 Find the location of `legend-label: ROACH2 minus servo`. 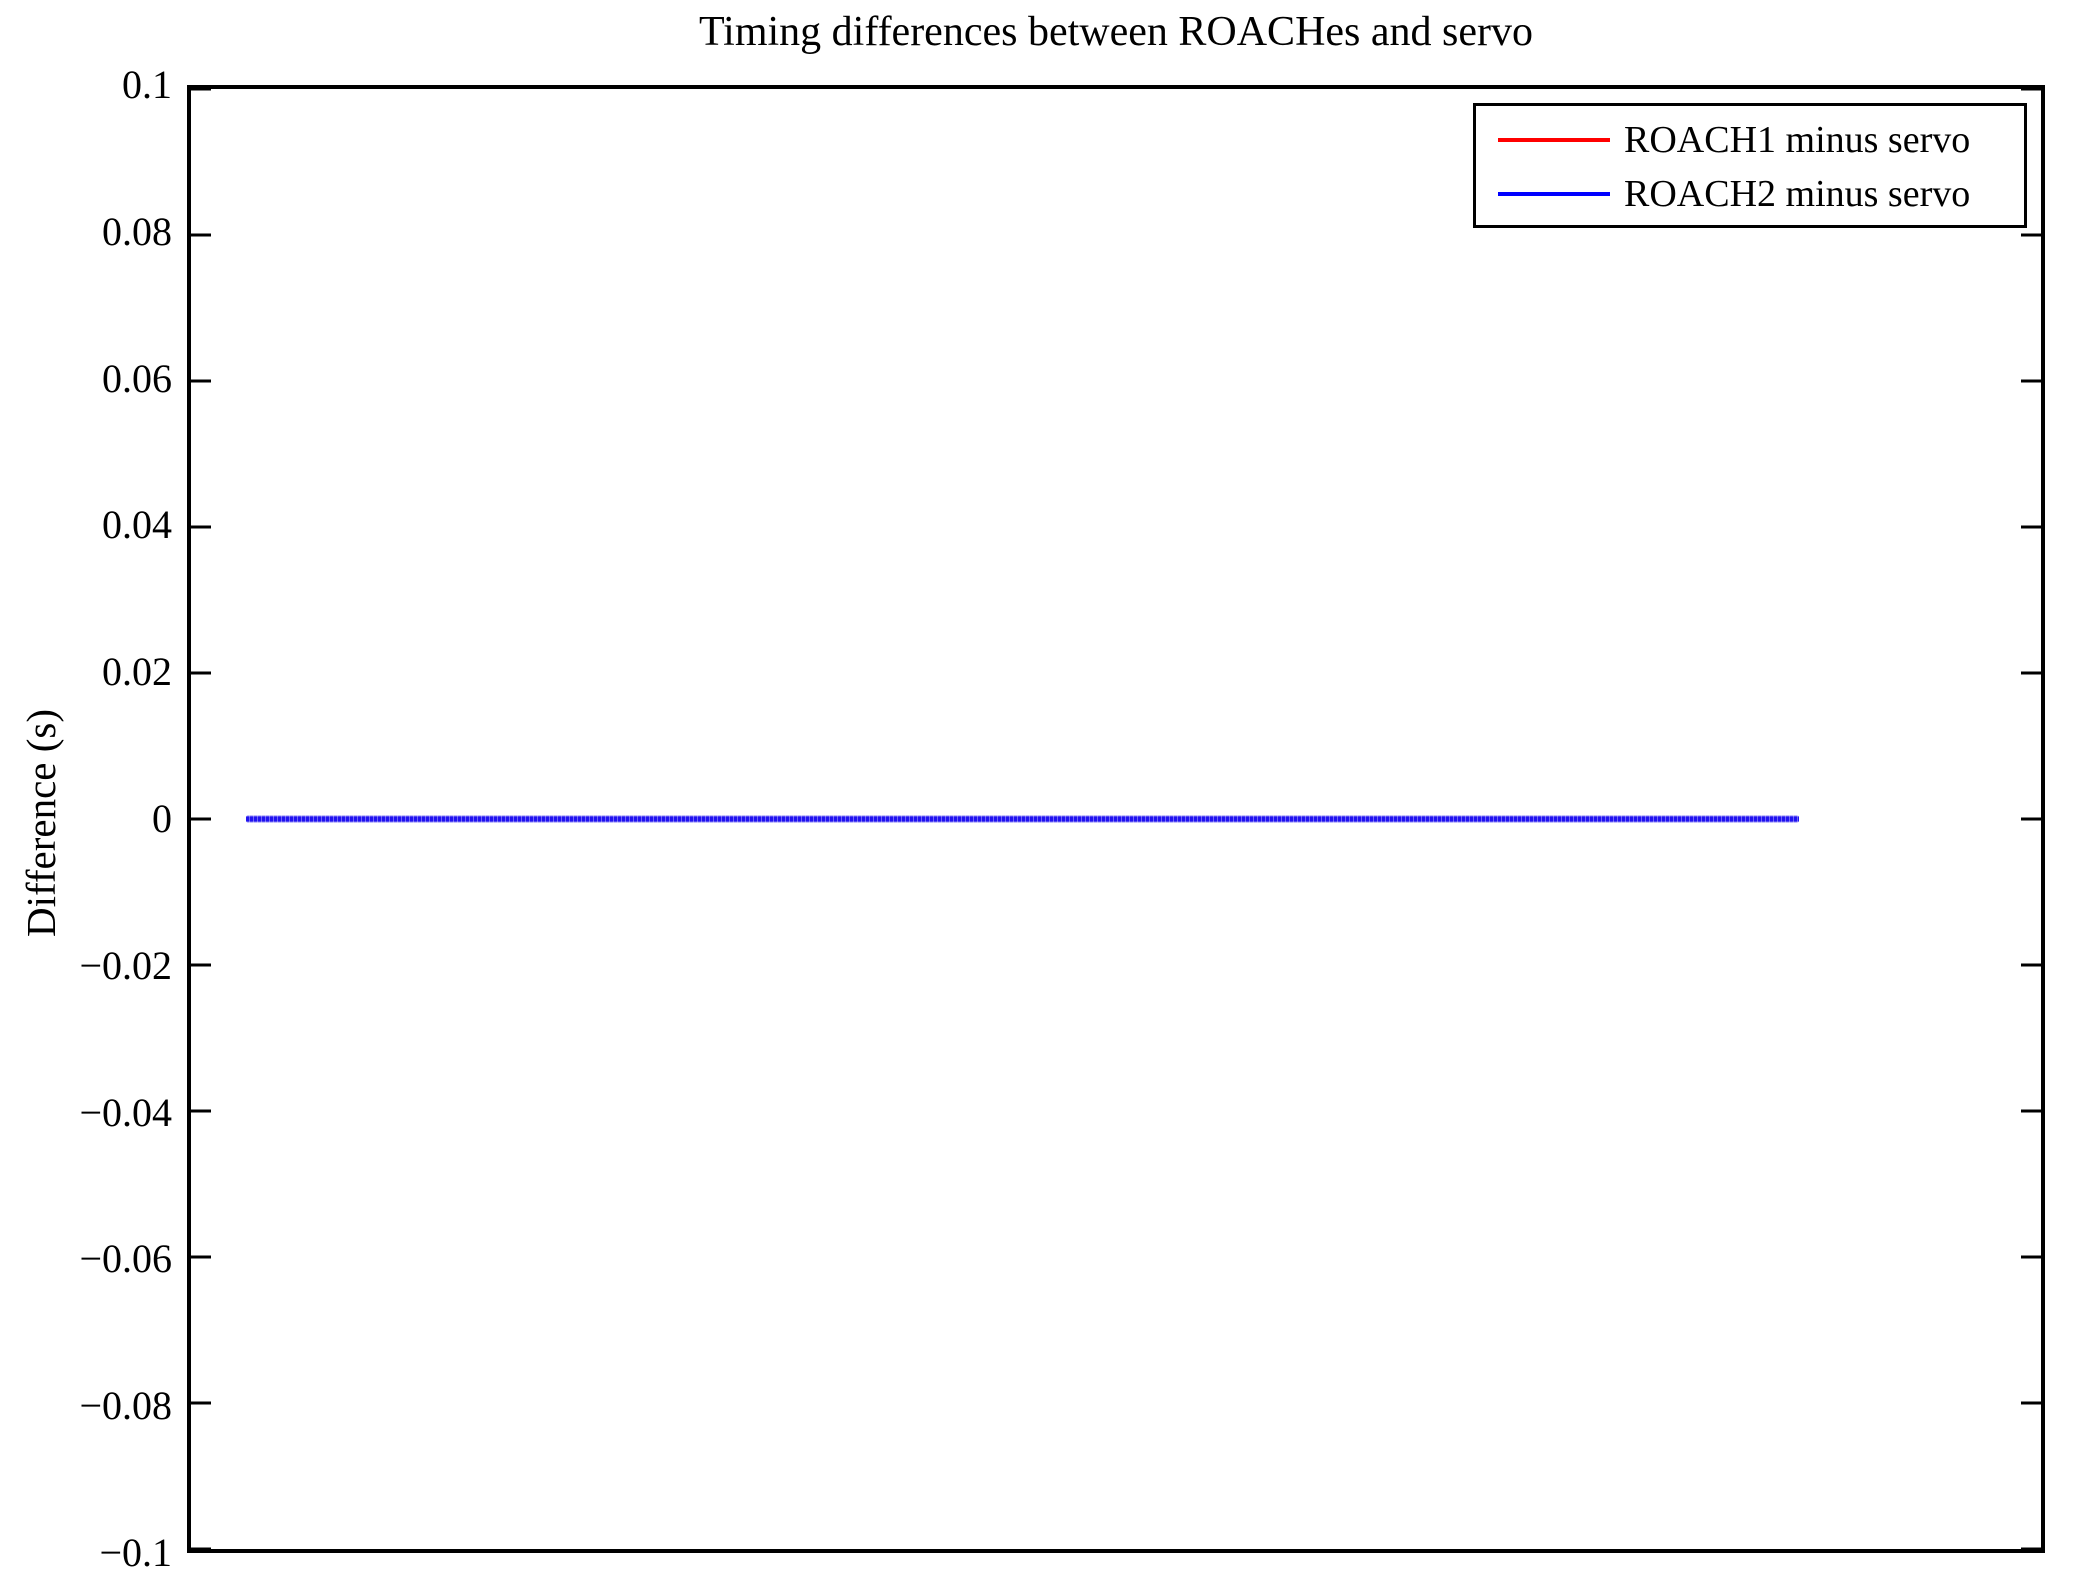

legend-label: ROACH2 minus servo is located at coordinates (1797, 194).